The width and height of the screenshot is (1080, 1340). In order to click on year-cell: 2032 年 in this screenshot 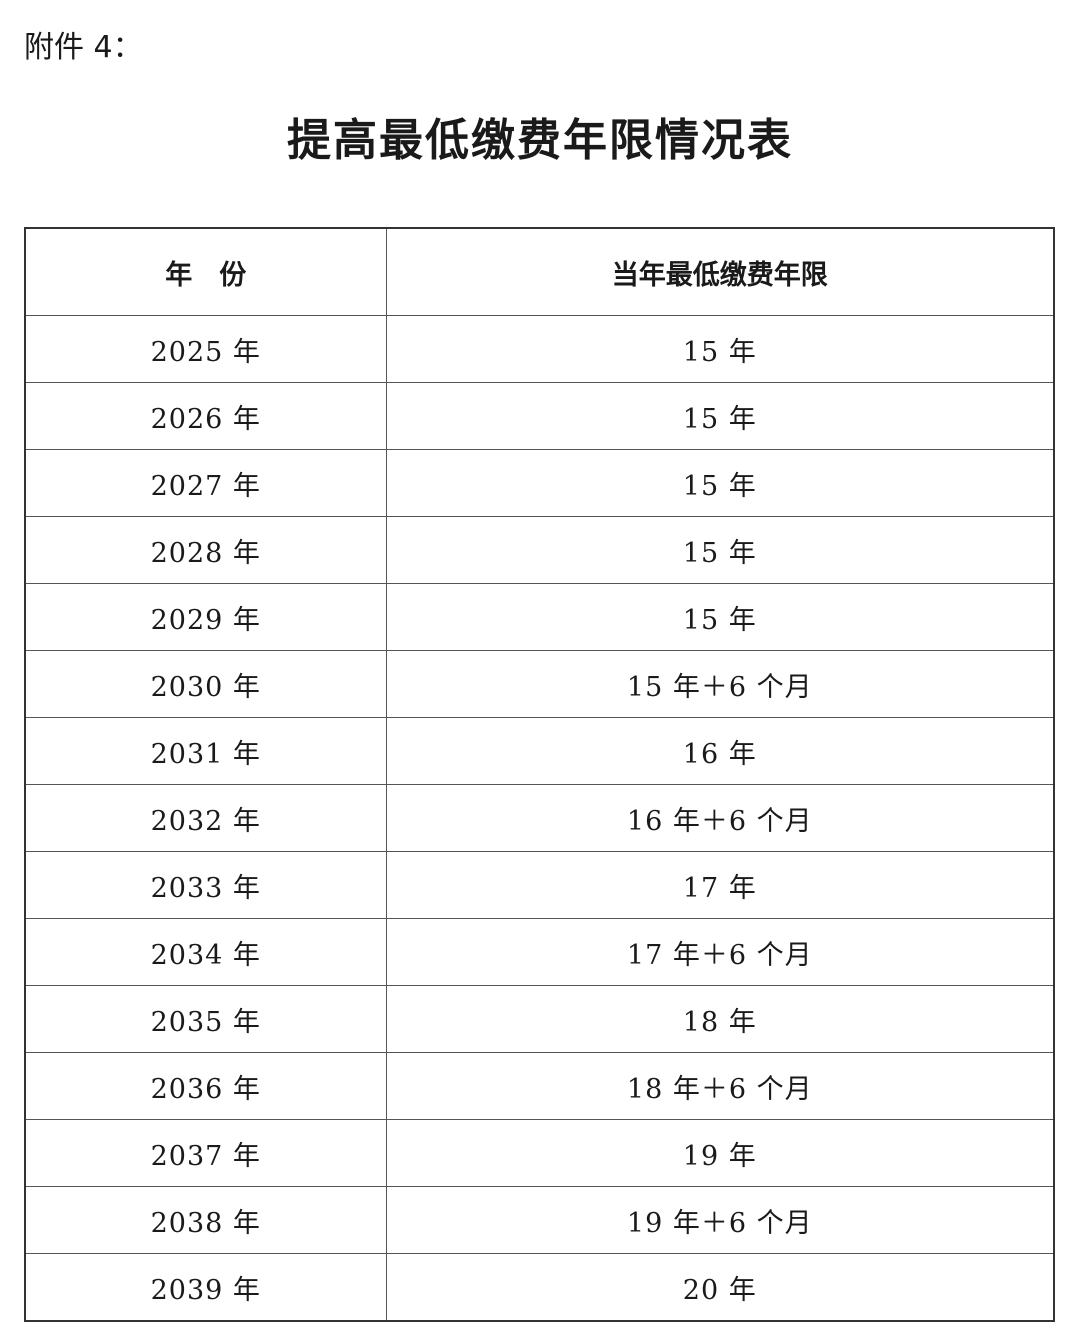, I will do `click(205, 818)`.